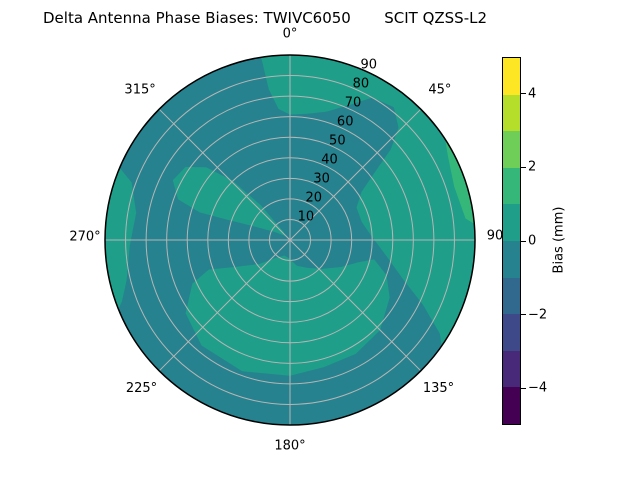  What do you see at coordinates (361, 84) in the screenshot?
I see `radial-tick-label-80: 80` at bounding box center [361, 84].